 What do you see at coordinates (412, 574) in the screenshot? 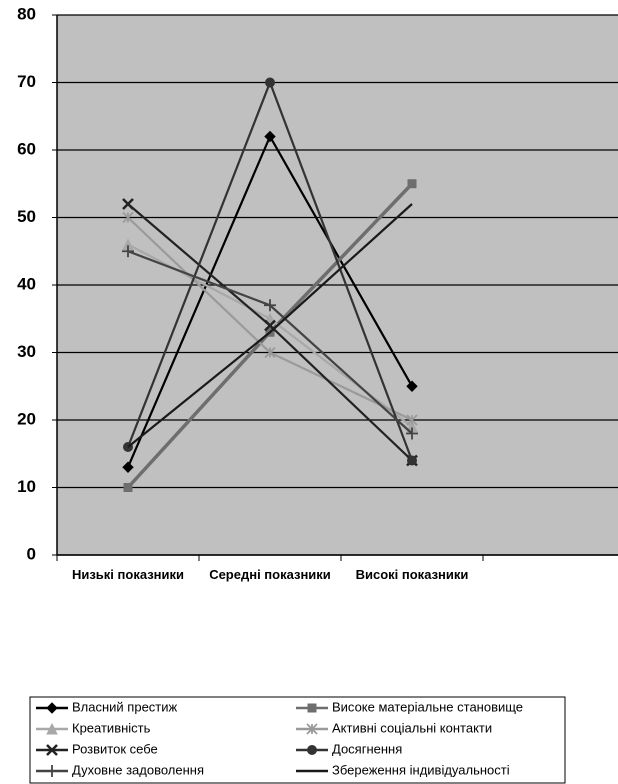
I see `x-tick-label: Високі показники` at bounding box center [412, 574].